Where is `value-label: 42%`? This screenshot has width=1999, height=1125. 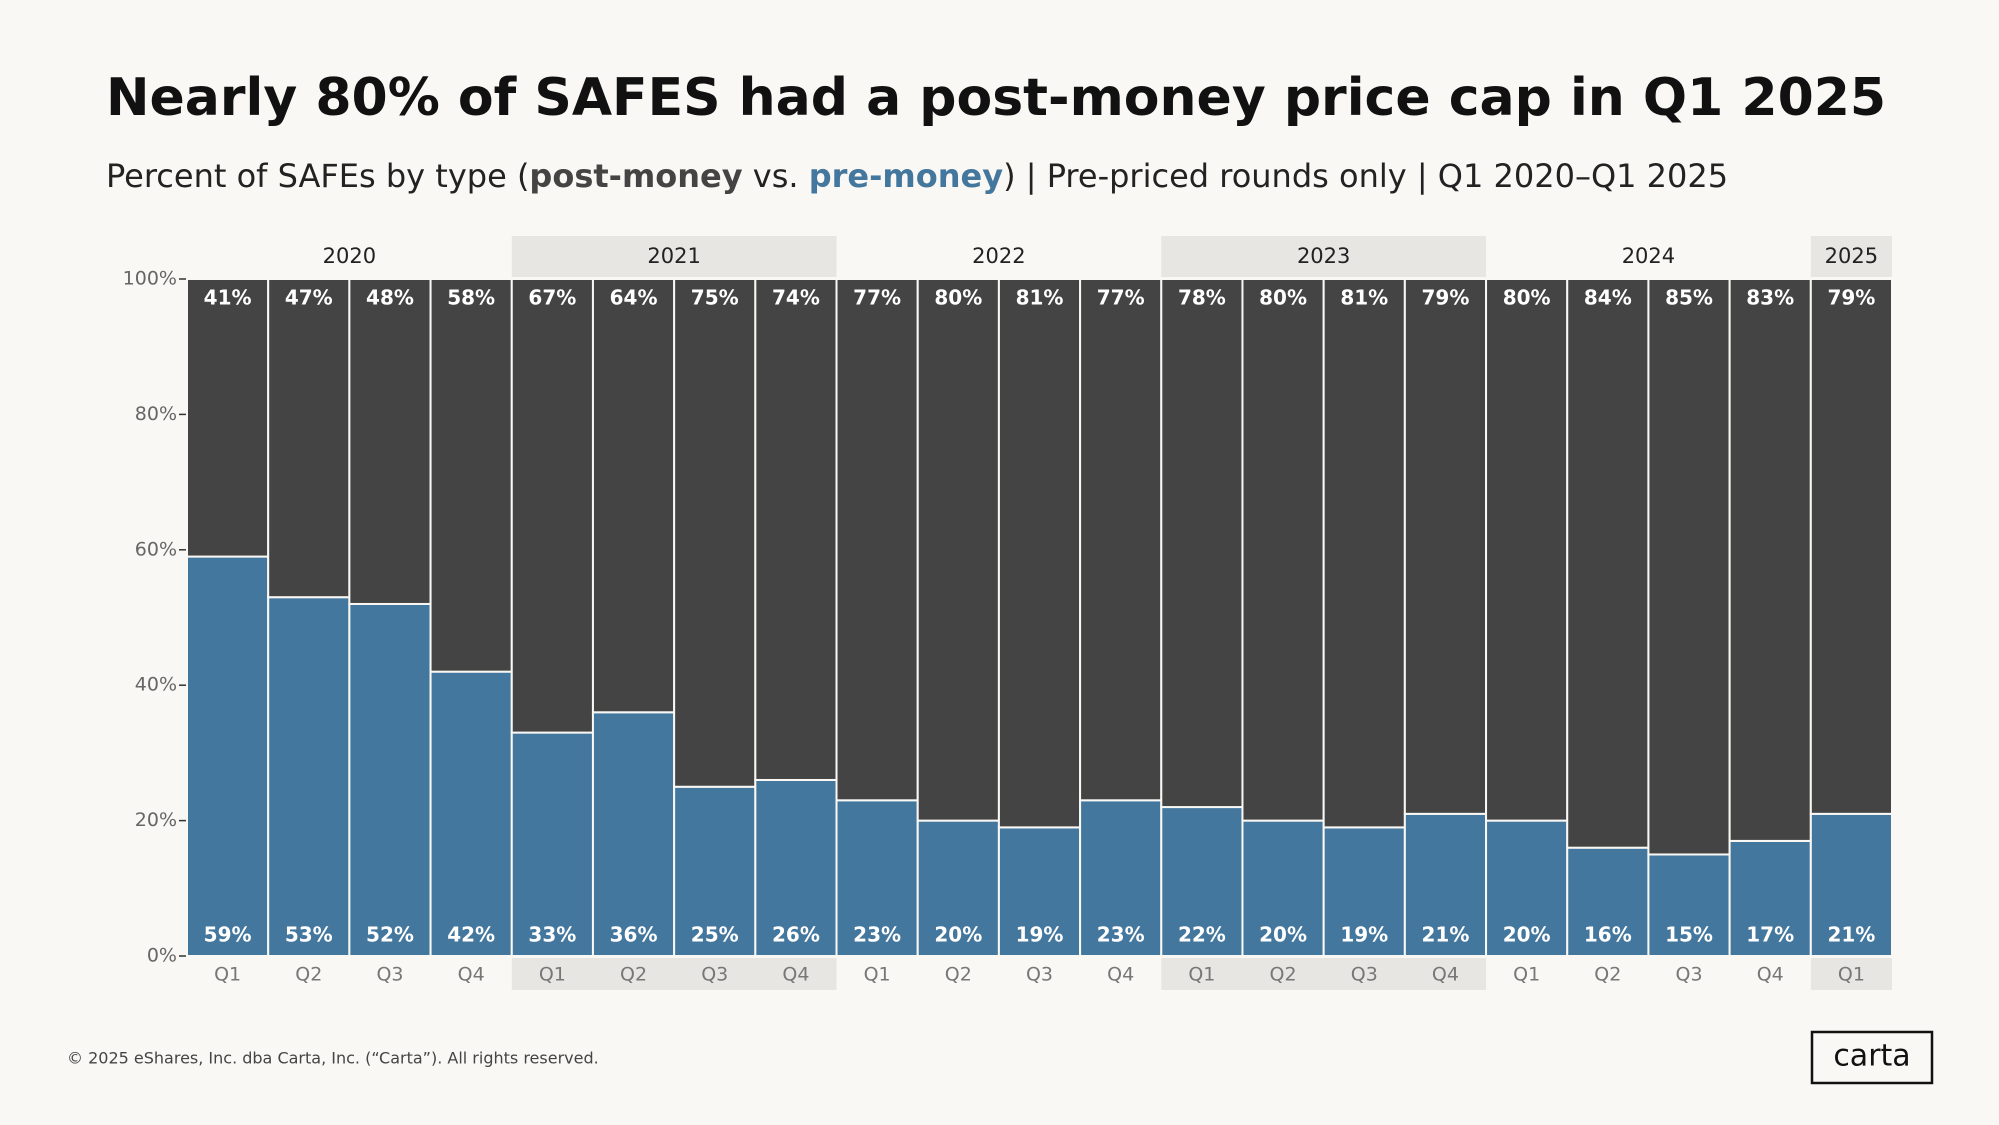
value-label: 42% is located at coordinates (471, 935).